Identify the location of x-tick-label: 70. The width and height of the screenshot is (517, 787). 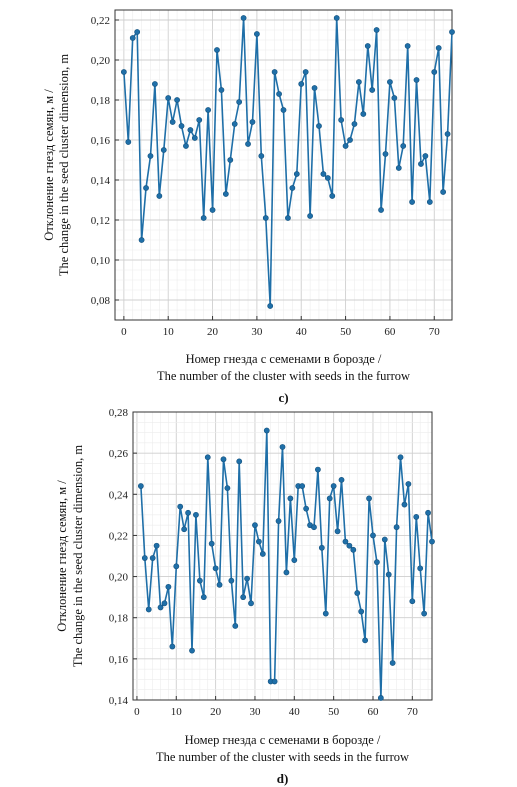
(435, 332).